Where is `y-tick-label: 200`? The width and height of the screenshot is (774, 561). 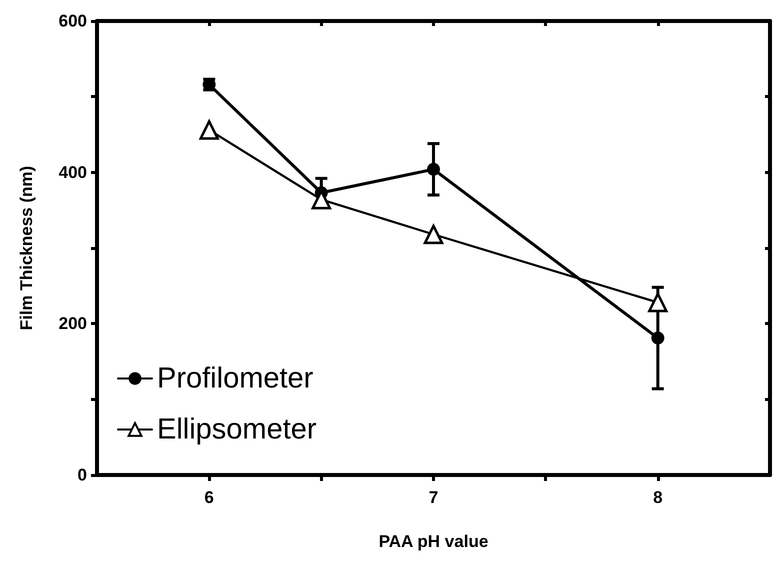 y-tick-label: 200 is located at coordinates (72, 324).